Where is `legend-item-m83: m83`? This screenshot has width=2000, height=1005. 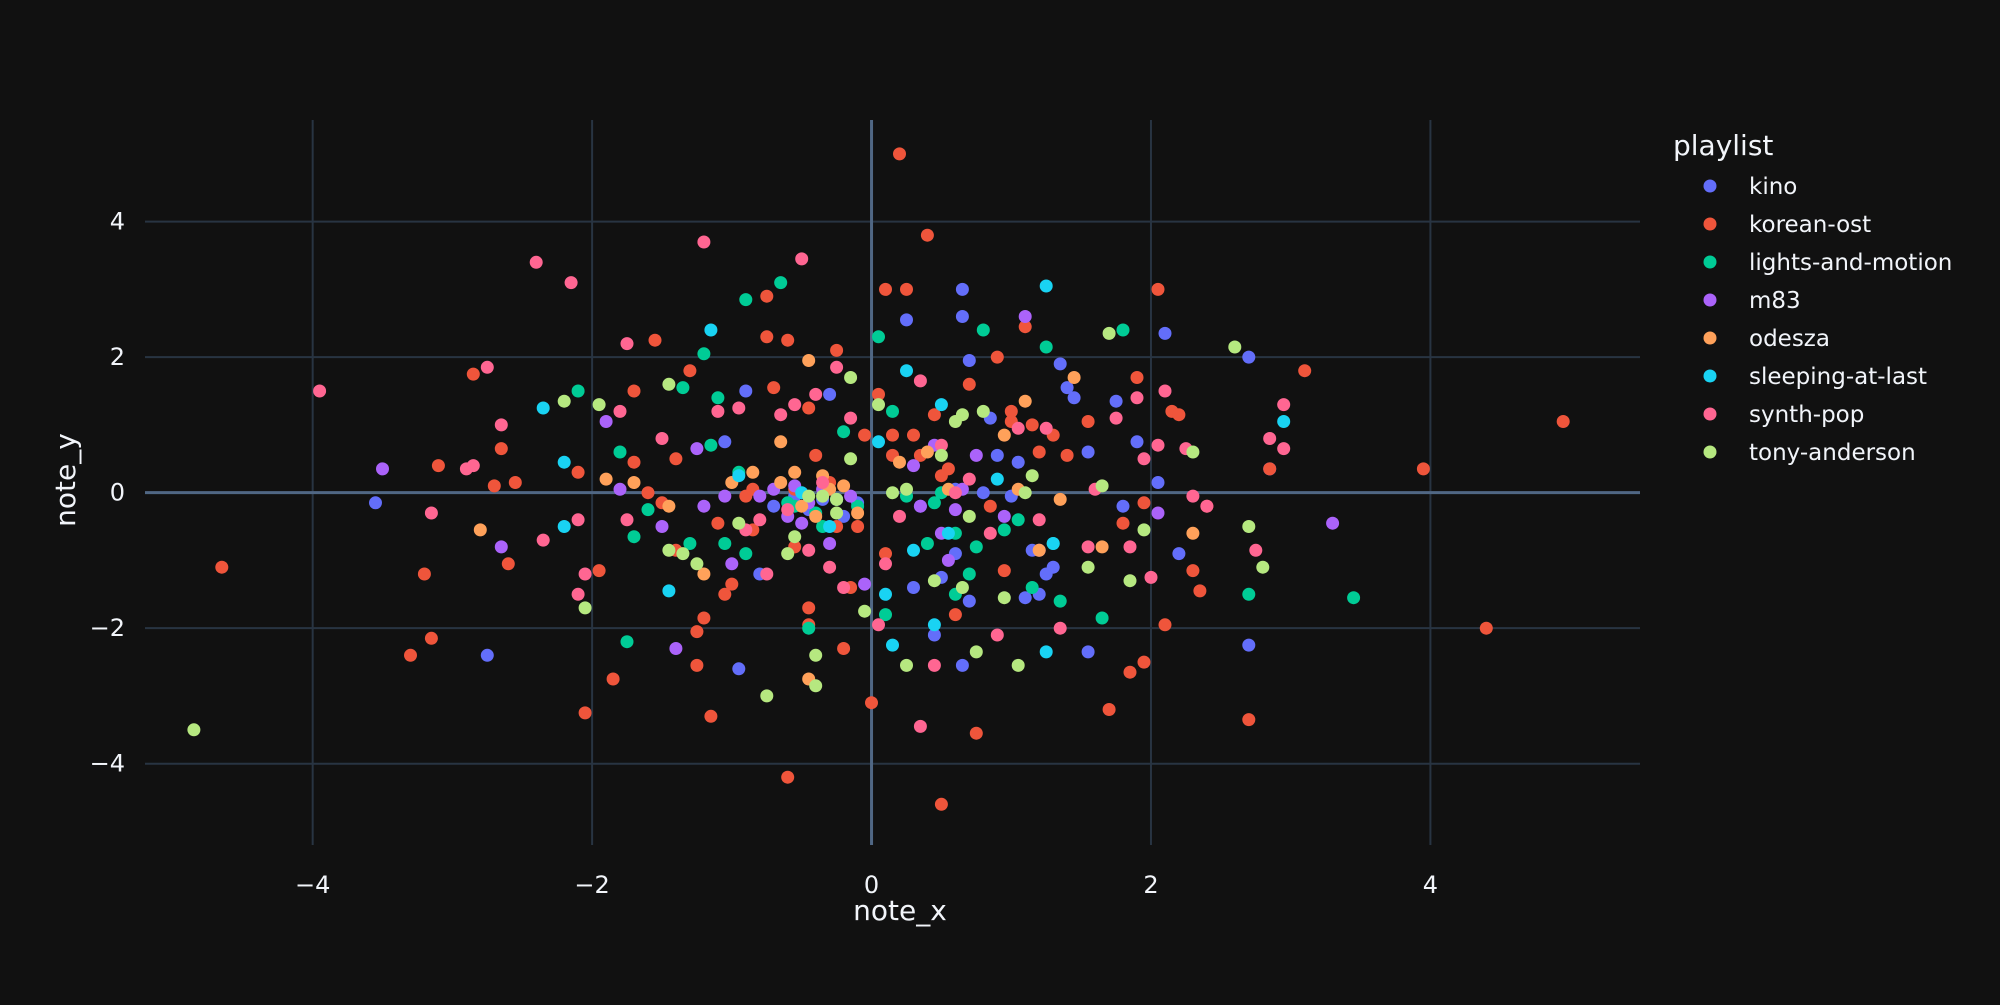 legend-item-m83: m83 is located at coordinates (1752, 301).